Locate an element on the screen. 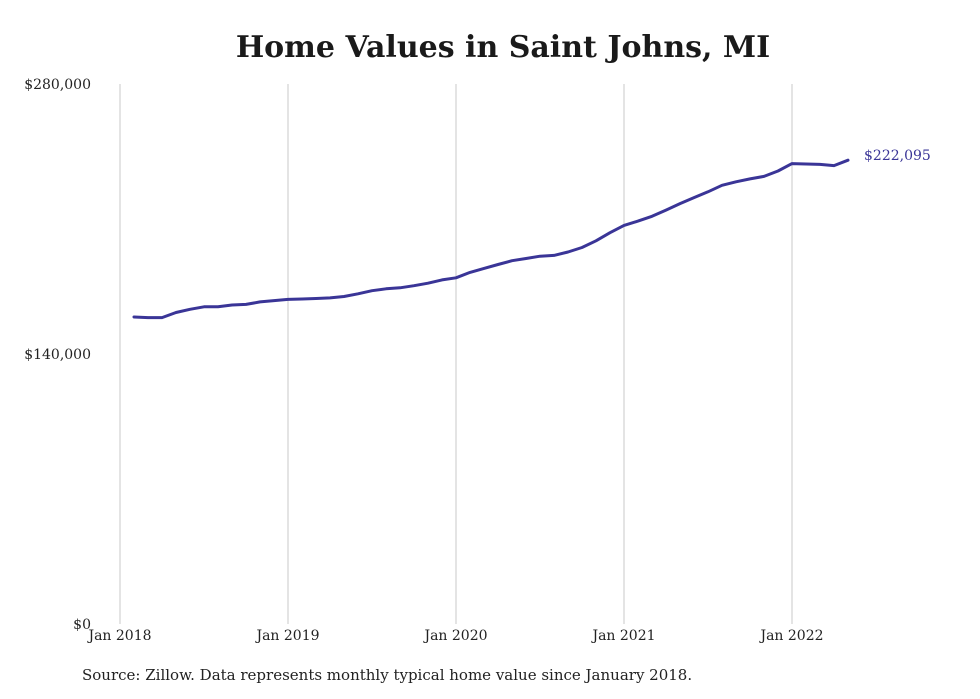 The width and height of the screenshot is (980, 699). x-axis: Jan 2018 Jan 2019 Jan 2020 Jan 2021 Jan 2022 is located at coordinates (454, 636).